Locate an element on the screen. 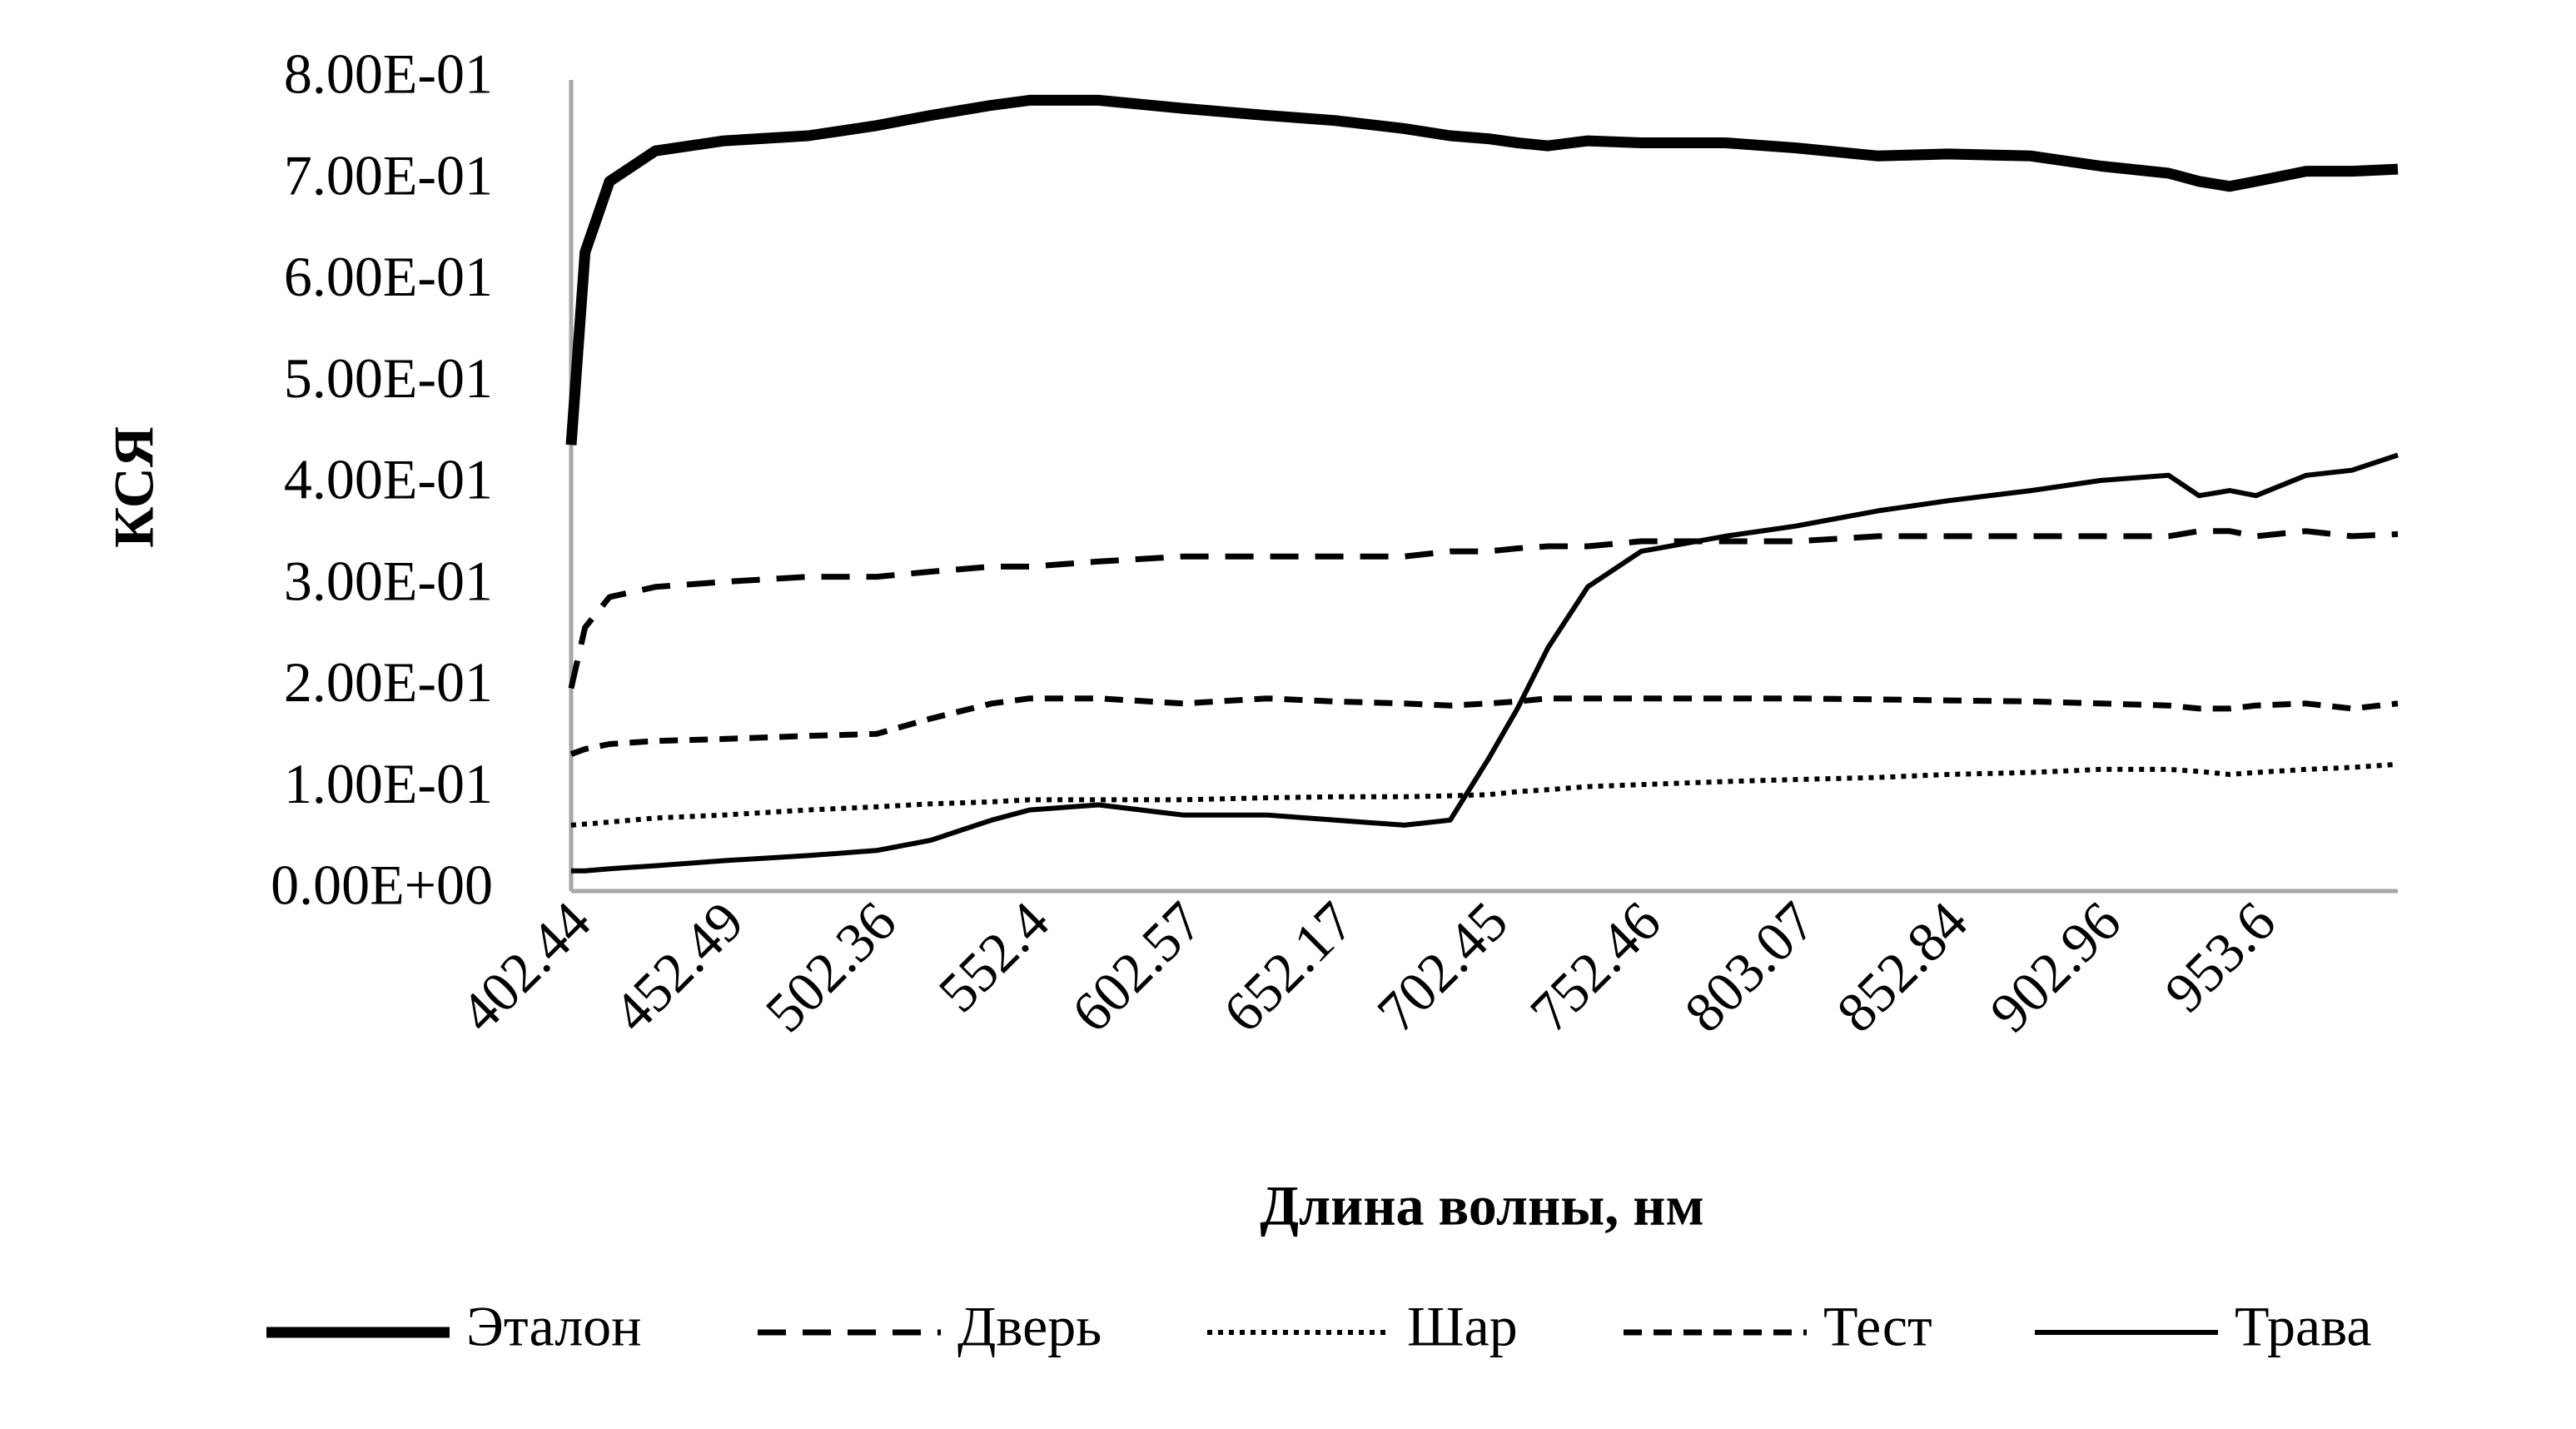  y-tick-label: 8.00E-01 is located at coordinates (388, 74).